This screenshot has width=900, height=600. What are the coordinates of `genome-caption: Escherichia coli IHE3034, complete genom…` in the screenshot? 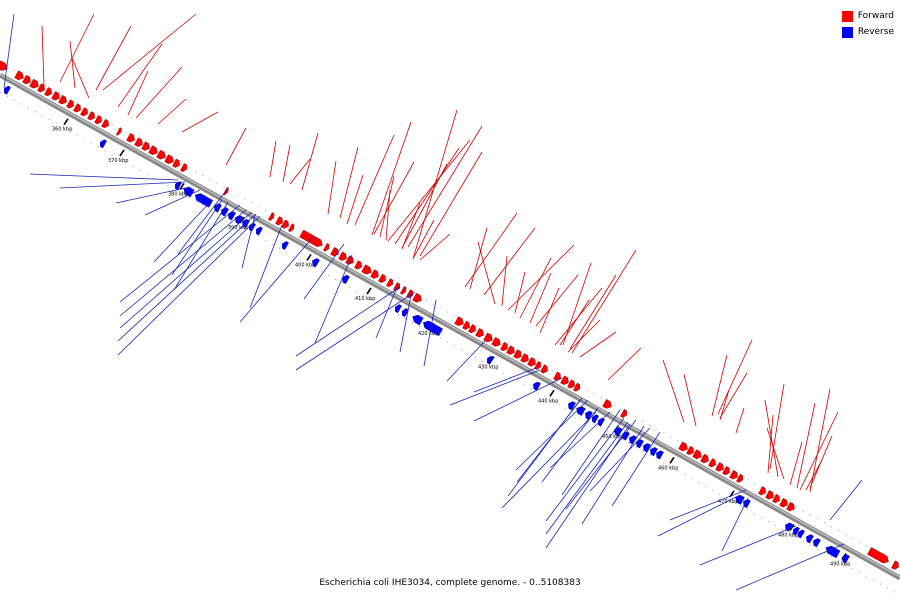 It's located at (450, 583).